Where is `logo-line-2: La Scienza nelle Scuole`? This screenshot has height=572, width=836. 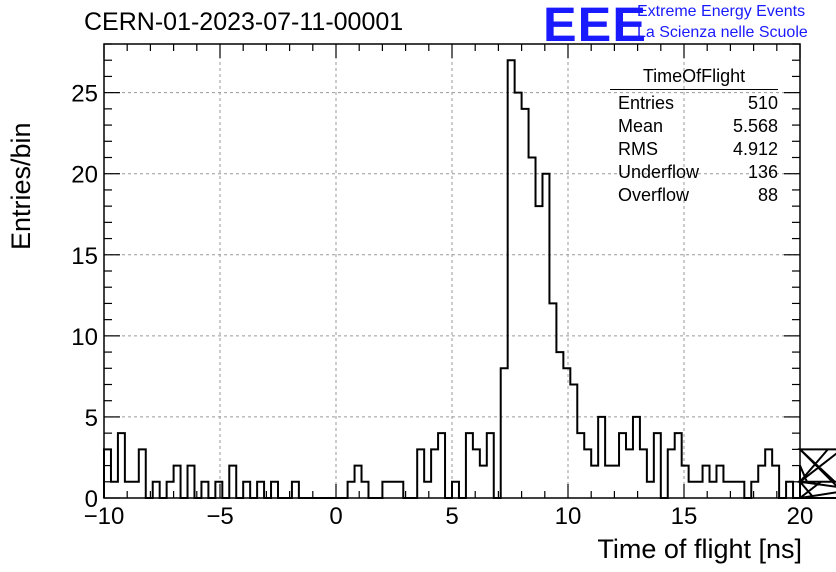
logo-line-2: La Scienza nelle Scuole is located at coordinates (722, 32).